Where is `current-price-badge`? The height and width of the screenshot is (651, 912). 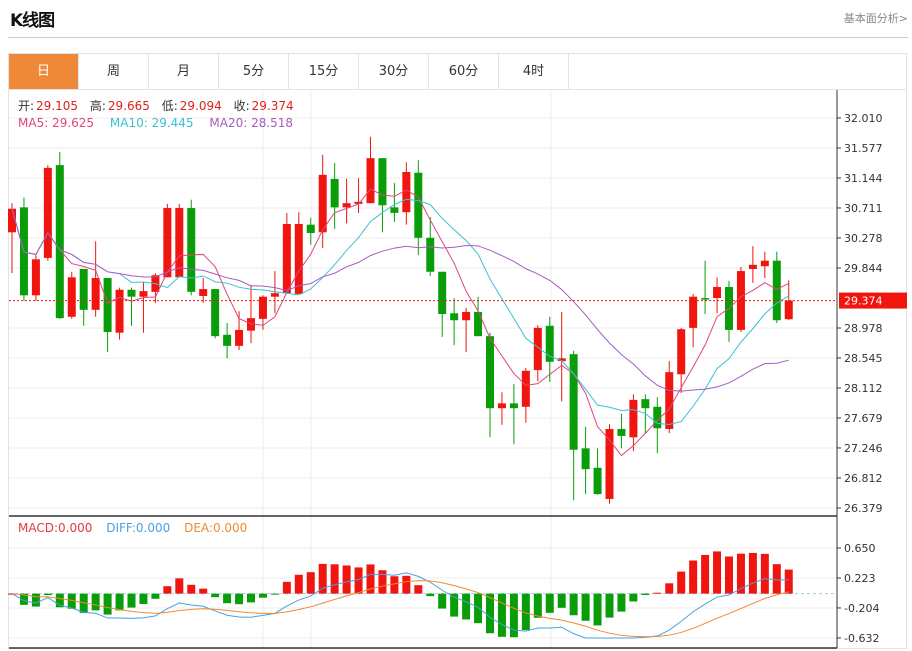
current-price-badge is located at coordinates (873, 300).